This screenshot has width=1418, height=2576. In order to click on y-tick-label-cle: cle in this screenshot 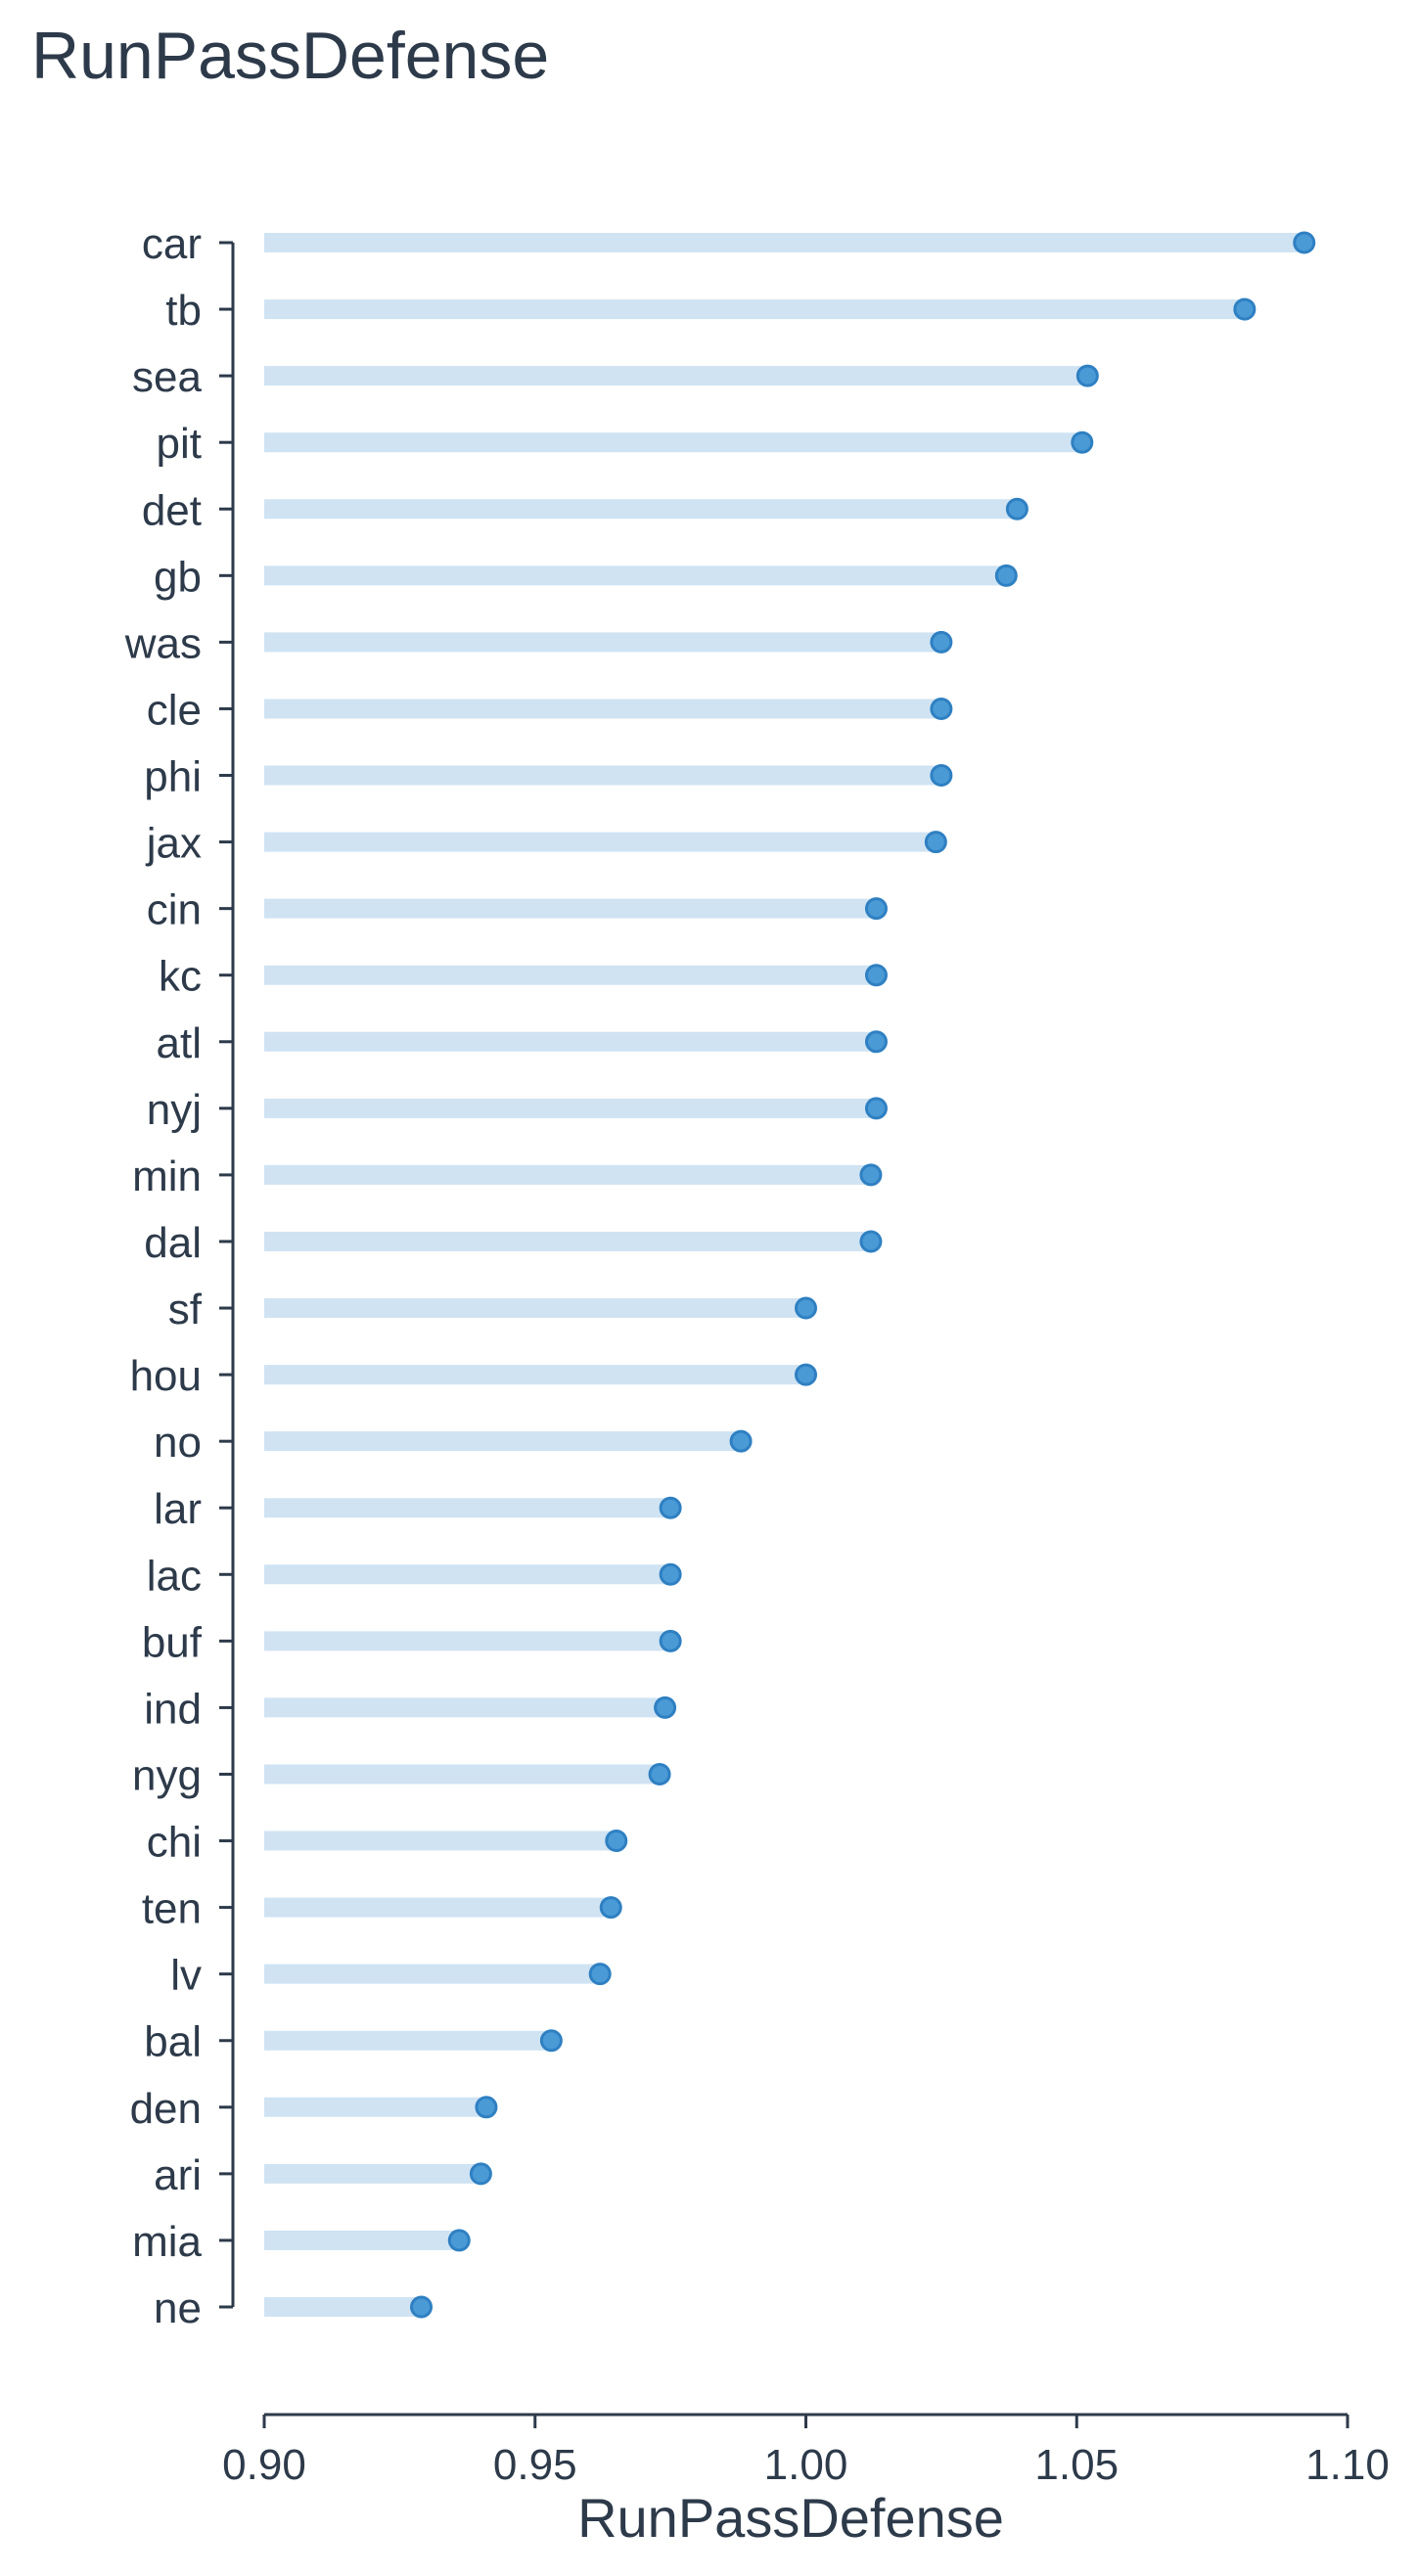, I will do `click(175, 710)`.